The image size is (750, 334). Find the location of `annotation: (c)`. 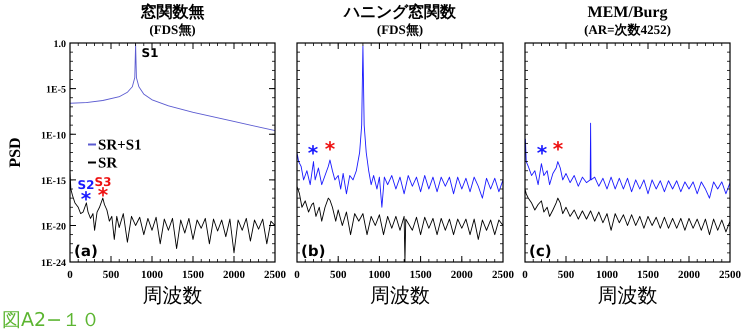

annotation: (c) is located at coordinates (540, 251).